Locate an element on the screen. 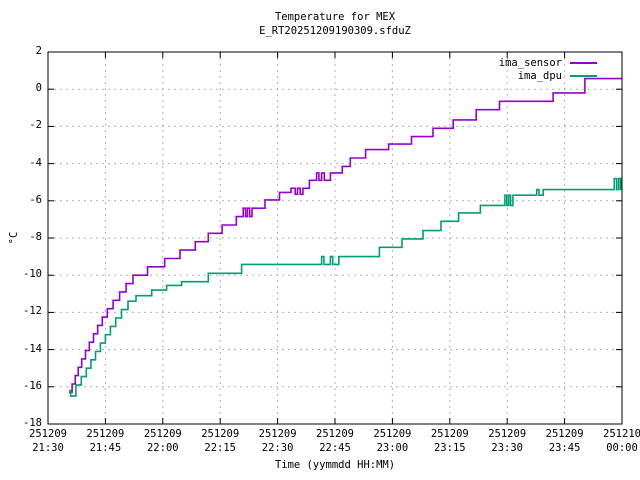  x-tick-time: 21:30 is located at coordinates (48, 447).